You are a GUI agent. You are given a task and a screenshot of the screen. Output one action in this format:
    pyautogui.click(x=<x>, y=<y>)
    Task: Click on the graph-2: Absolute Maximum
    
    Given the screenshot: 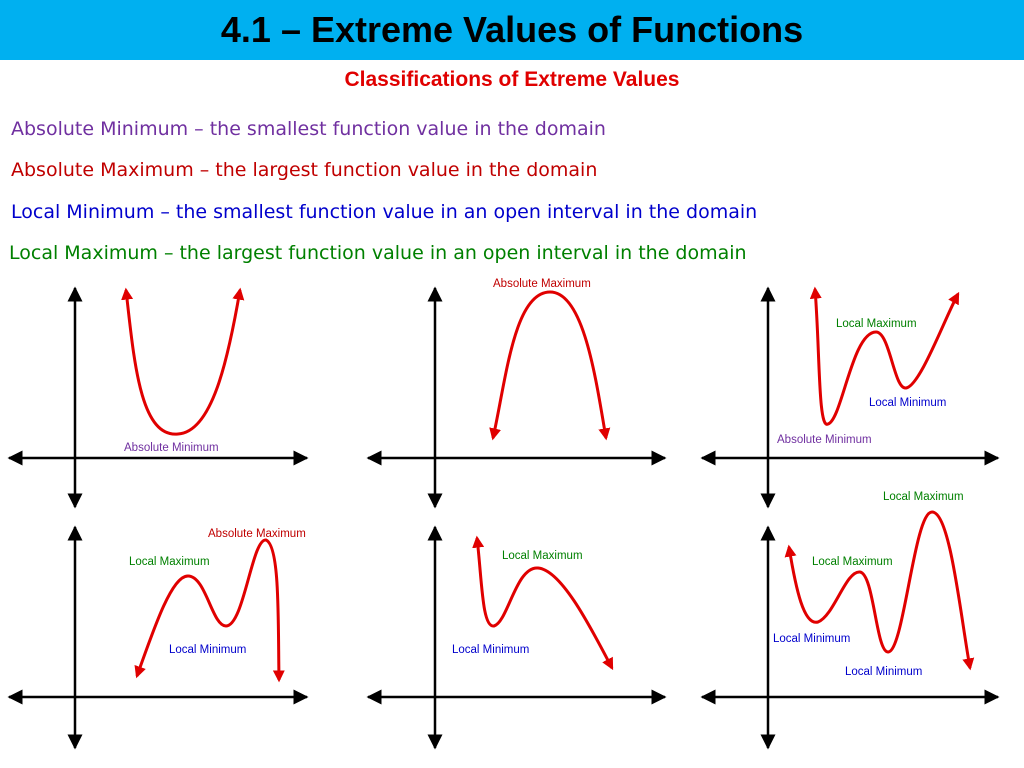 What is the action you would take?
    pyautogui.click(x=516, y=393)
    